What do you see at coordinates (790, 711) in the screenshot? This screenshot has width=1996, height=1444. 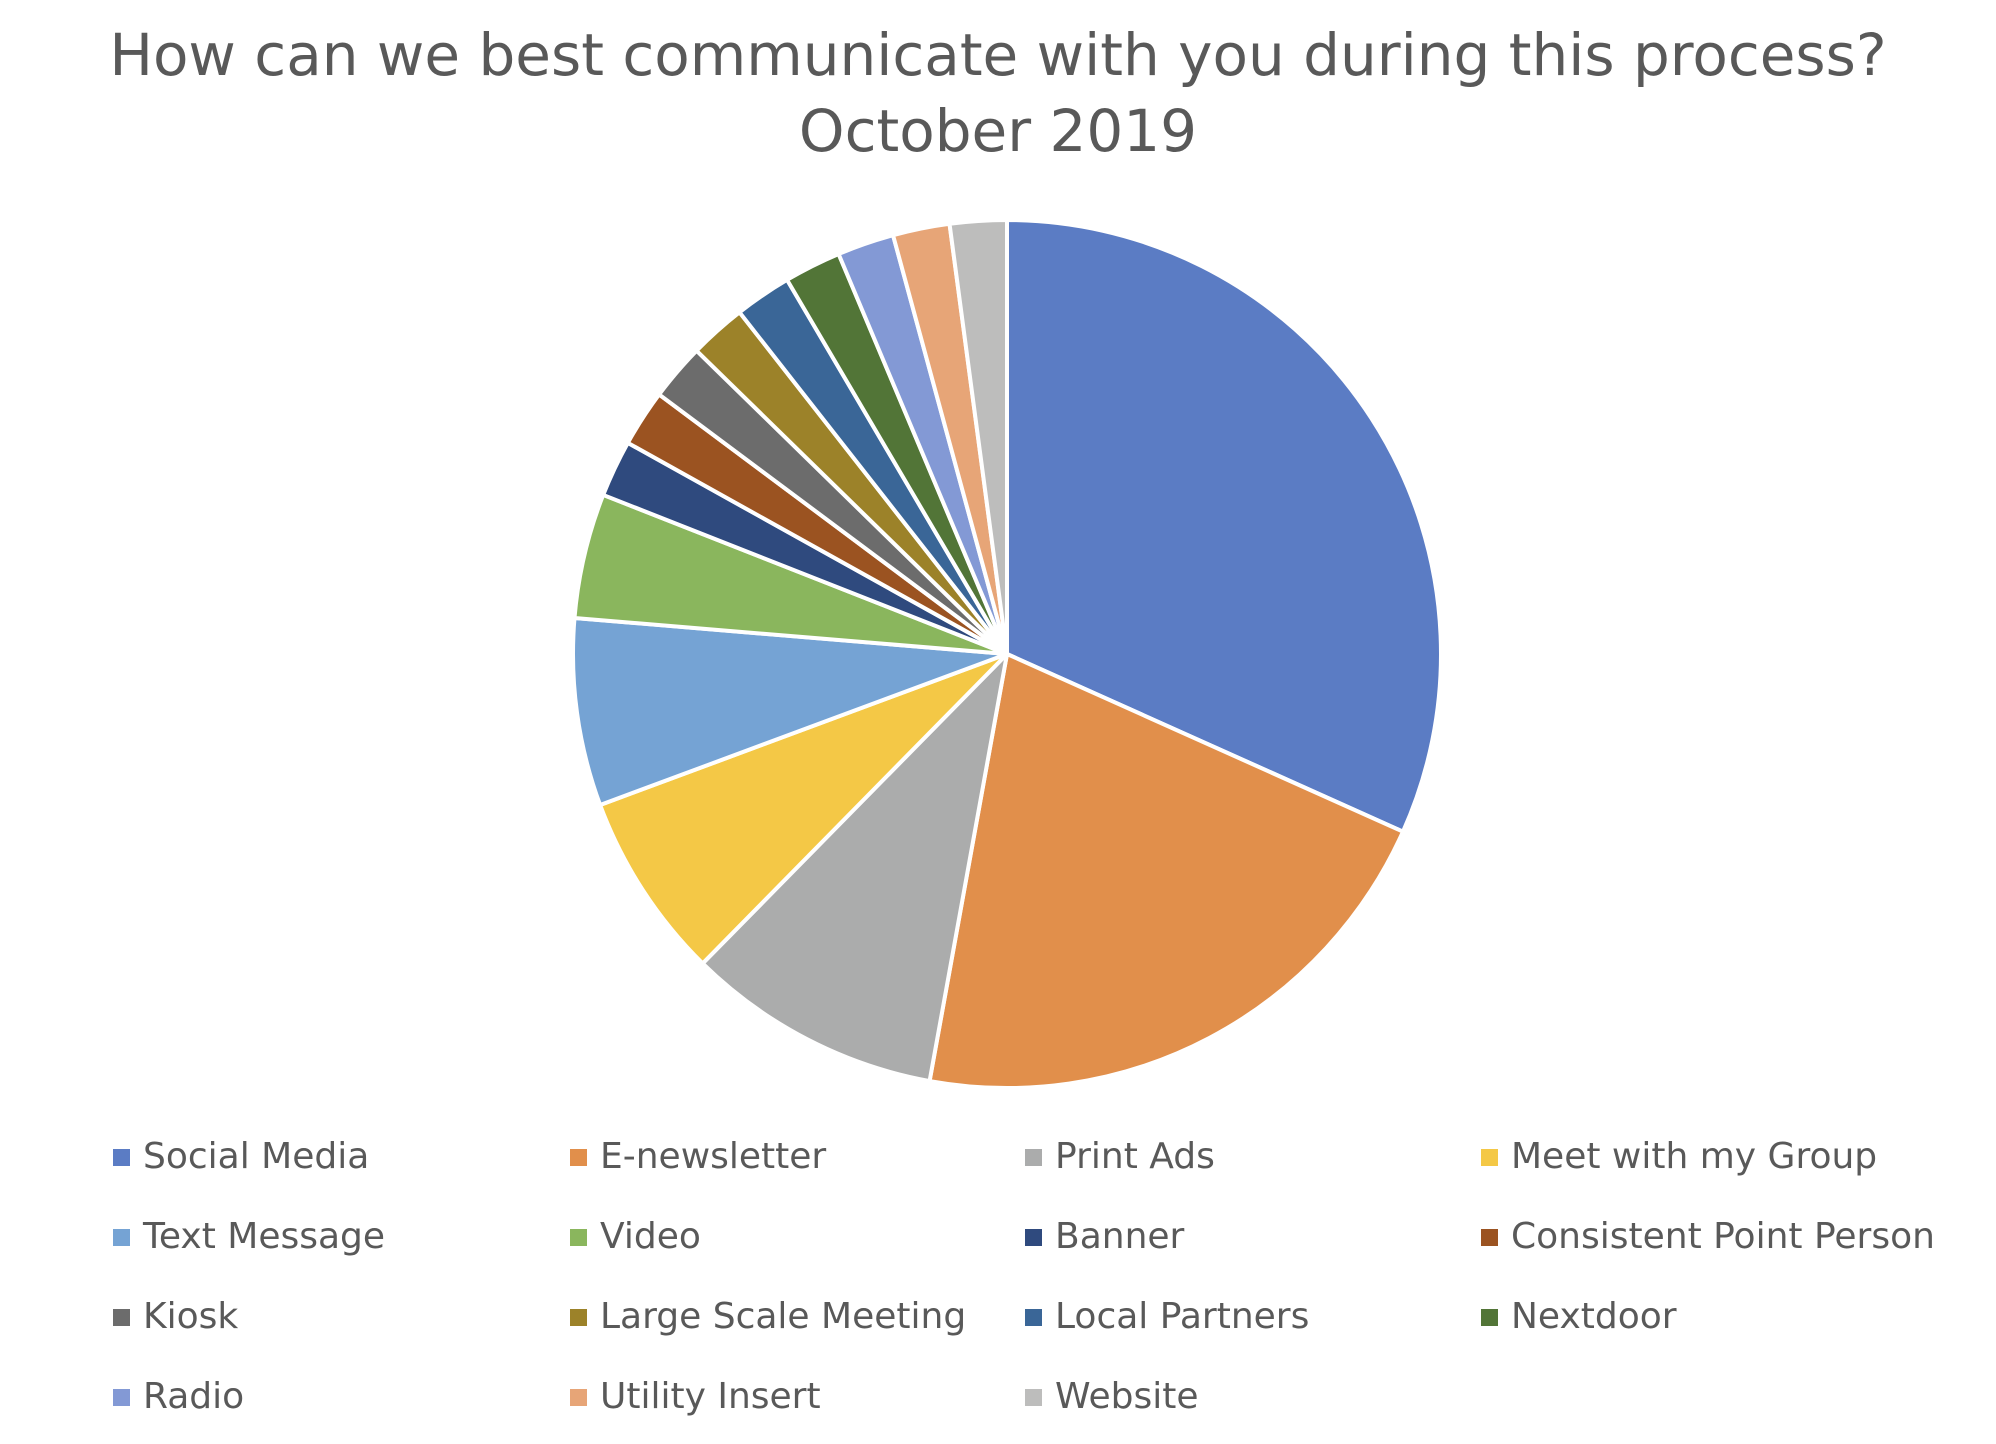 I see `pie-slice-text-message` at bounding box center [790, 711].